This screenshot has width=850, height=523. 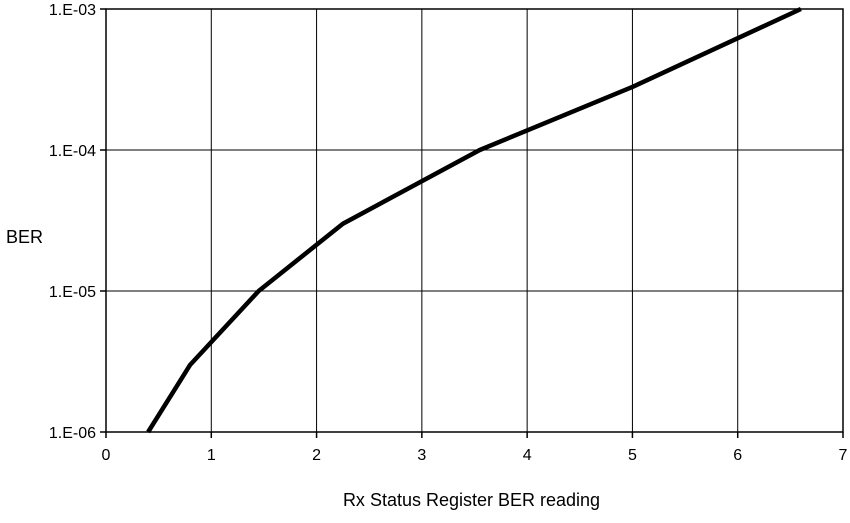 I want to click on x-axis-ticks: 0 1 2 3 4 5 6 7, so click(x=475, y=448).